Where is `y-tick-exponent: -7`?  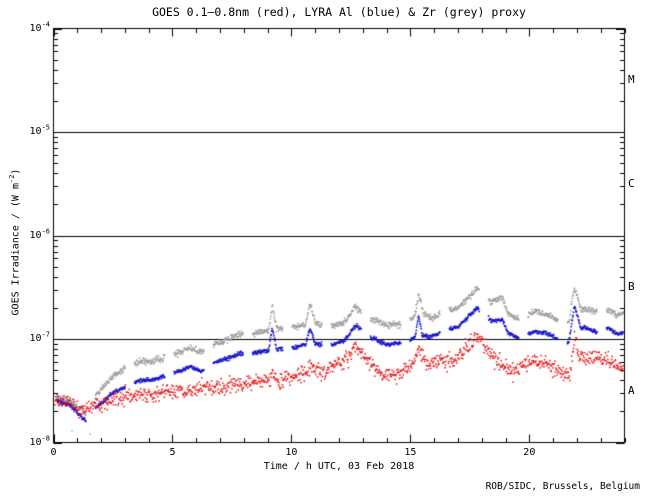 y-tick-exponent: -7 is located at coordinates (45, 334).